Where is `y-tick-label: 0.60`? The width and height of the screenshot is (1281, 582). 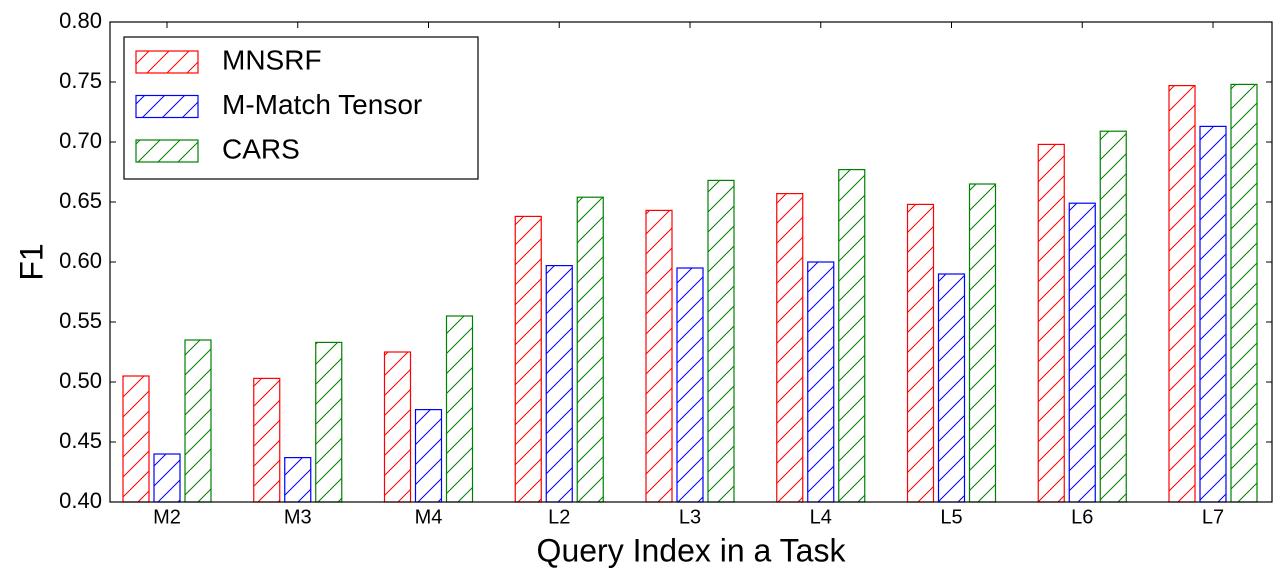
y-tick-label: 0.60 is located at coordinates (80, 260).